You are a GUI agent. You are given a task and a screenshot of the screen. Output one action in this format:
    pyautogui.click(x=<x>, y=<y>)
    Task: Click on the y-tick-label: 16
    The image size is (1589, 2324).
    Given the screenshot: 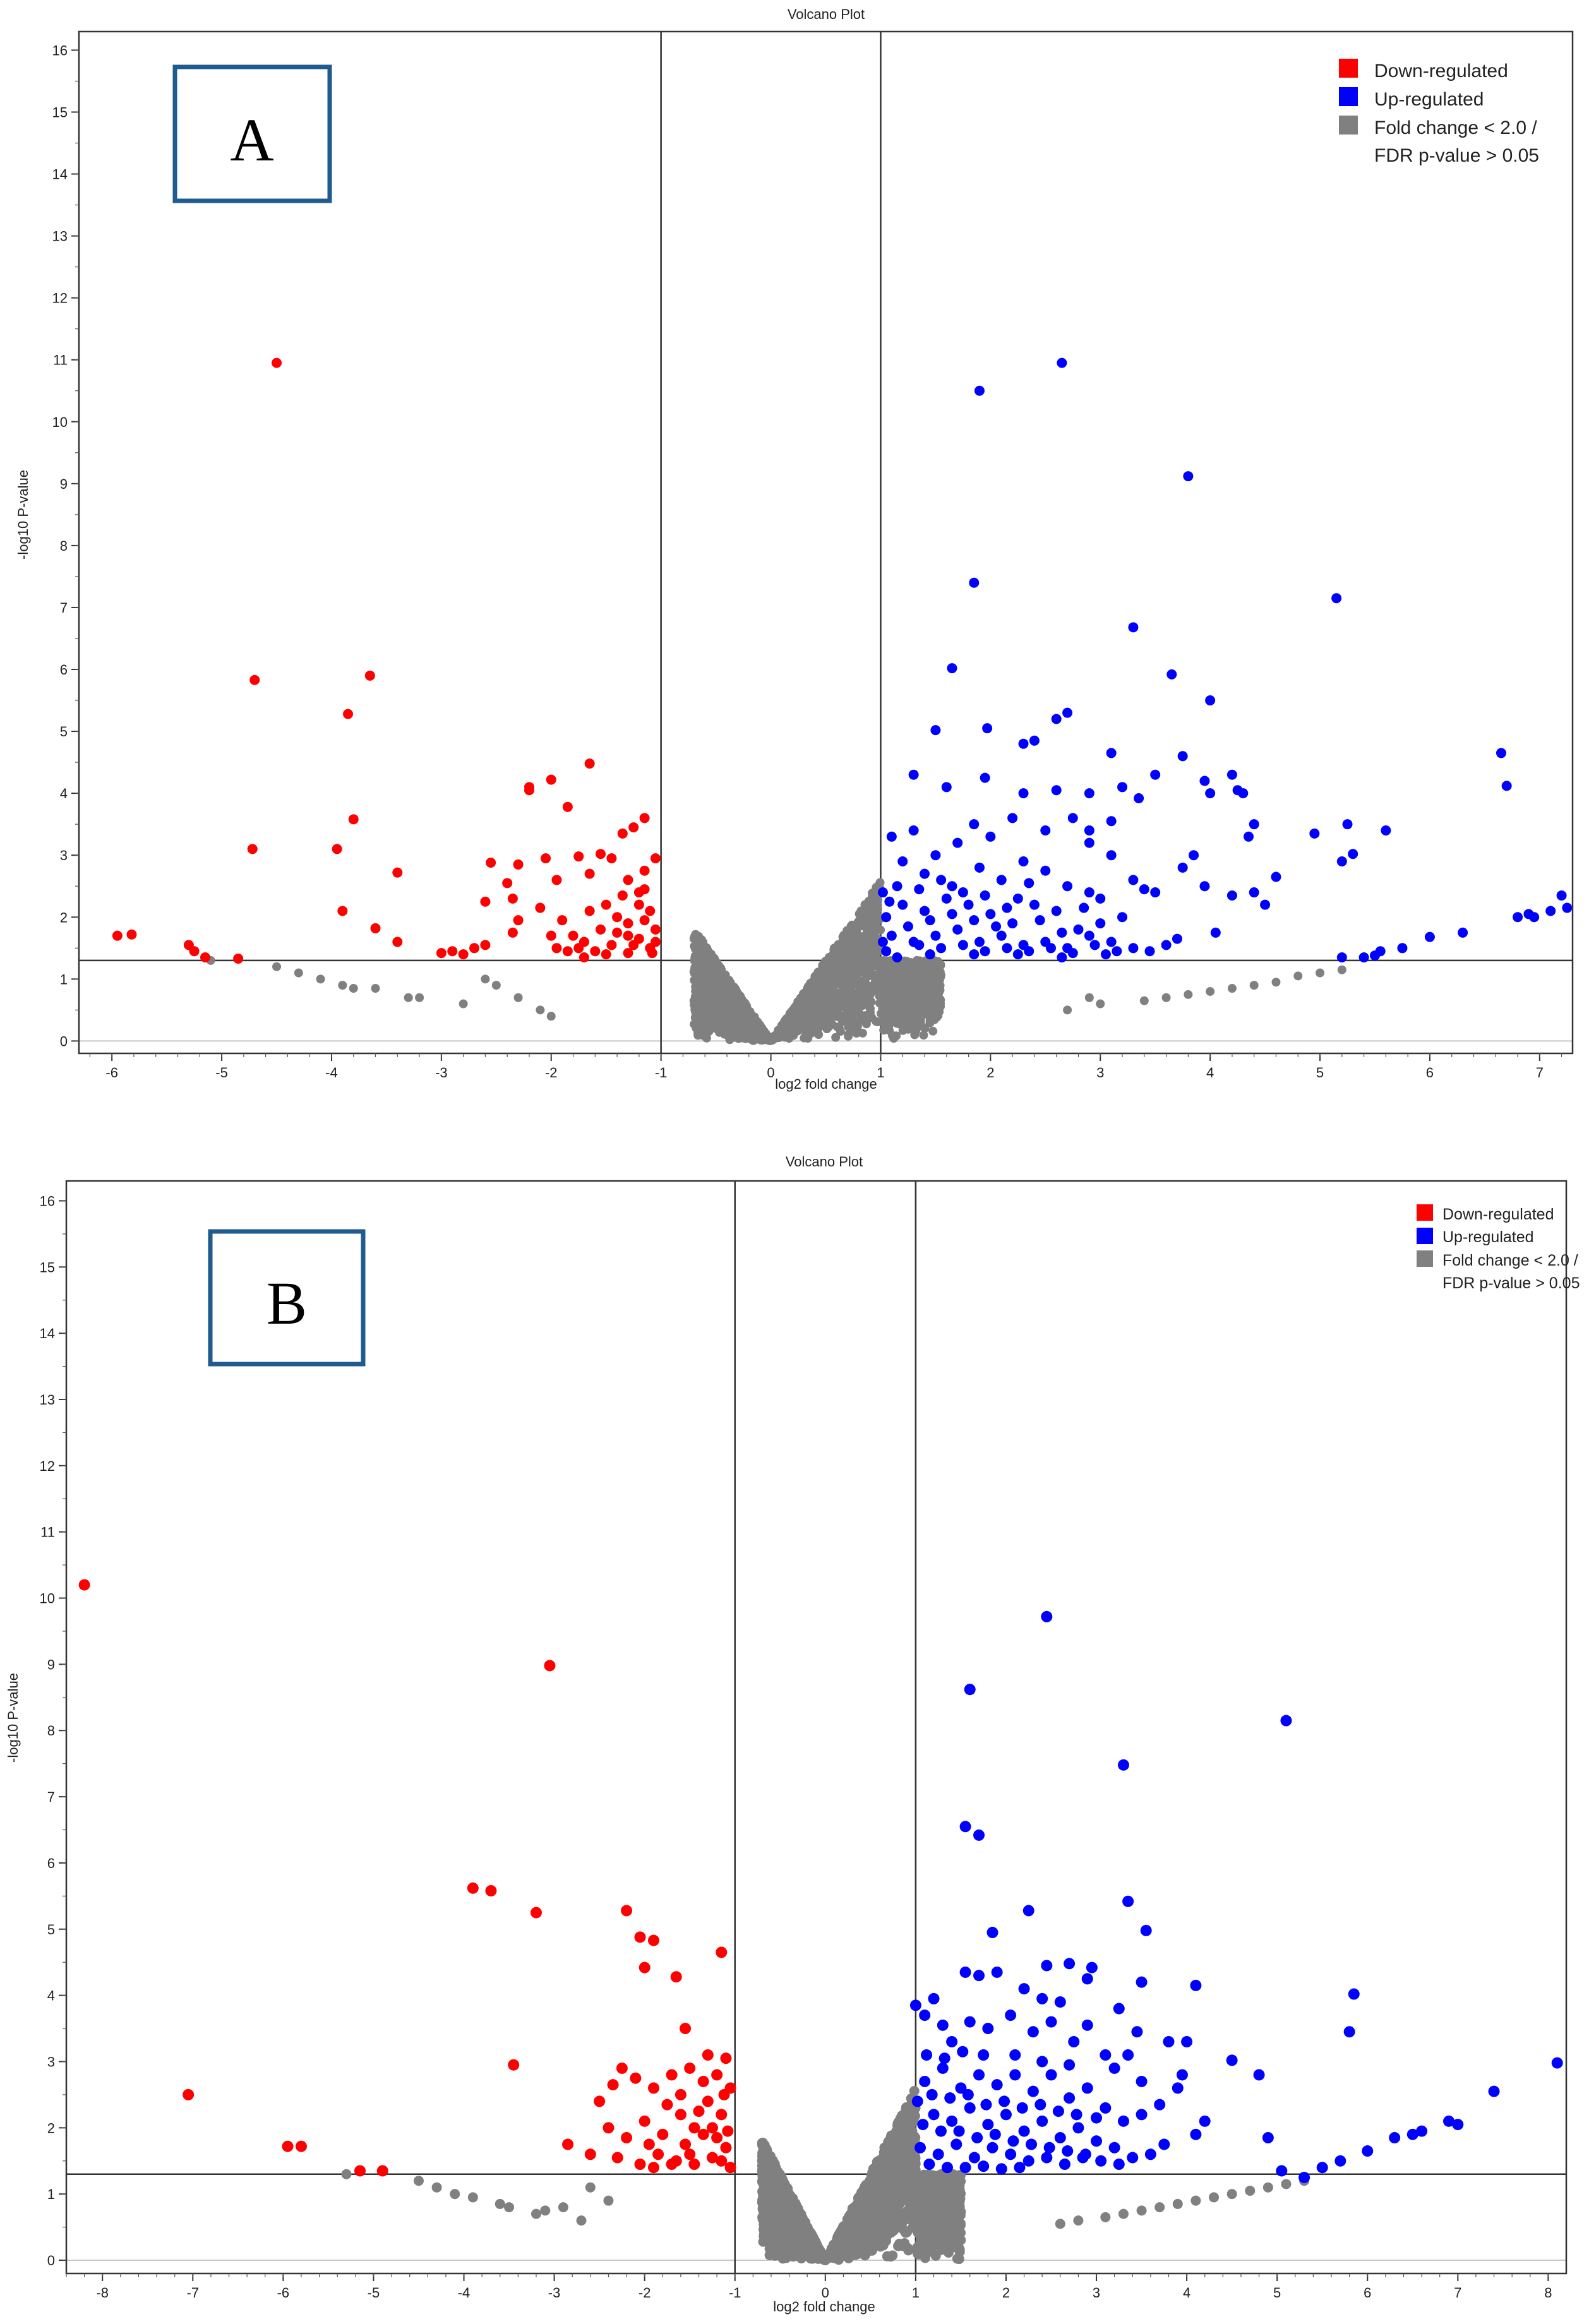 What is the action you would take?
    pyautogui.click(x=60, y=50)
    